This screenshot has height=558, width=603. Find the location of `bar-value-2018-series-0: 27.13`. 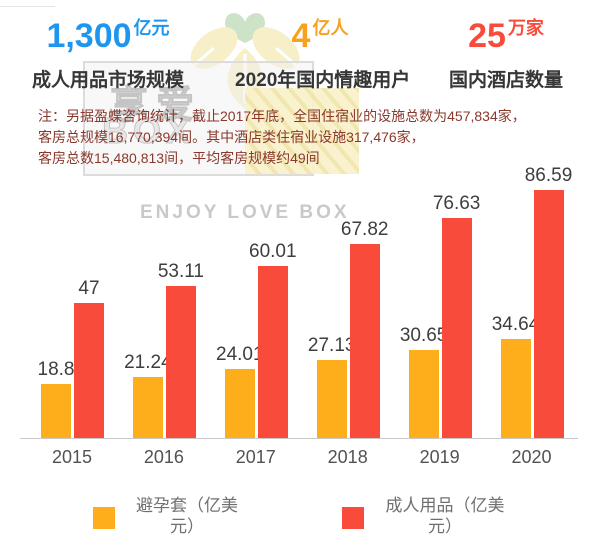

bar-value-2018-series-0: 27.13 is located at coordinates (331, 345).